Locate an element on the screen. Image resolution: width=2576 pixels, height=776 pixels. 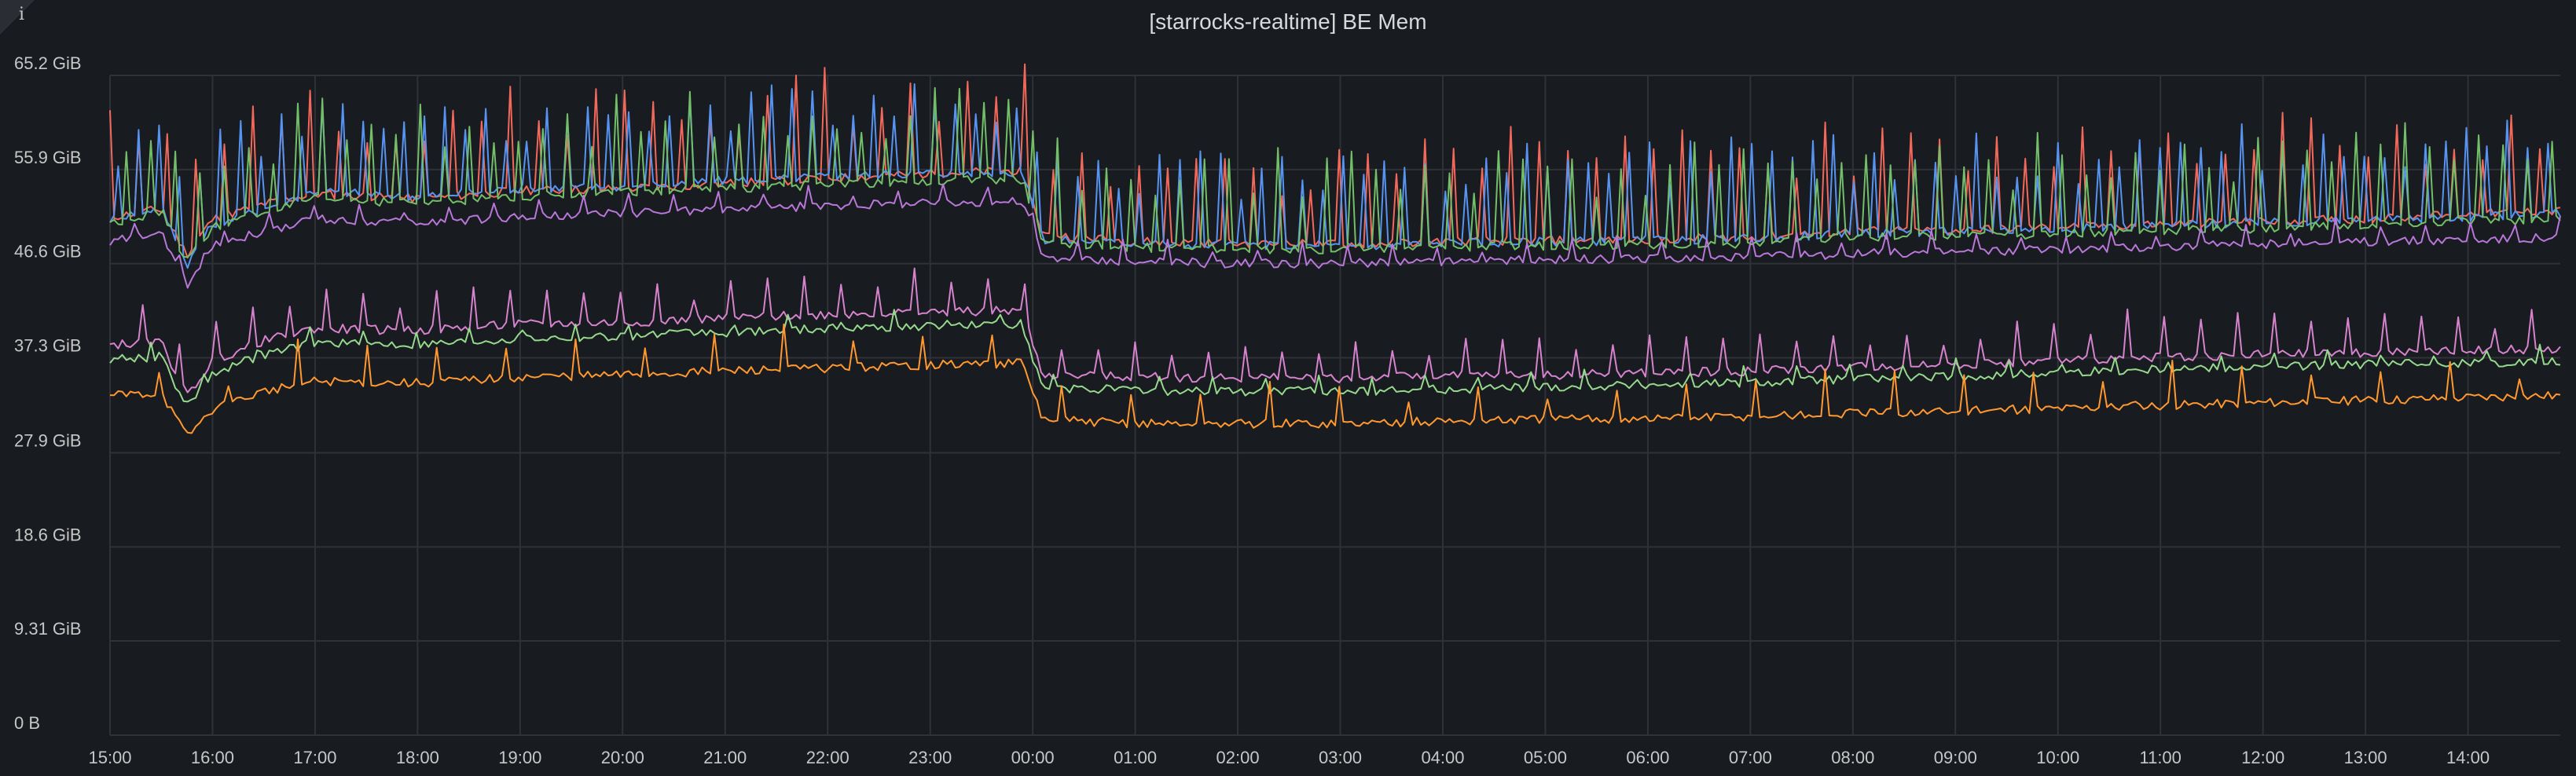
x-tick-label: 08:00 is located at coordinates (1852, 757).